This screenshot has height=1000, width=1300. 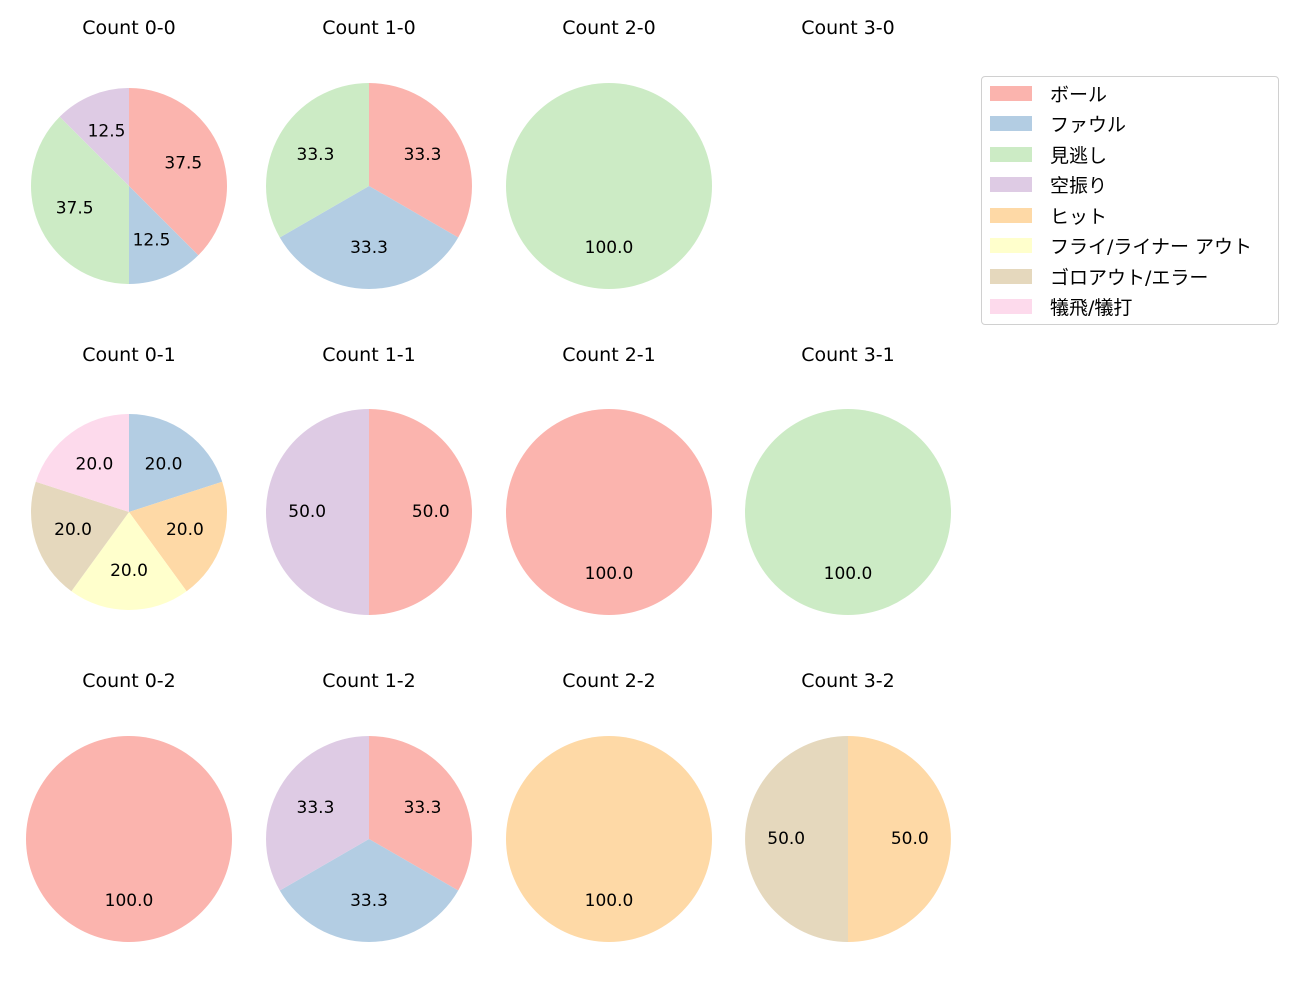 I want to click on pie-count-2-0: 100.0, so click(x=609, y=186).